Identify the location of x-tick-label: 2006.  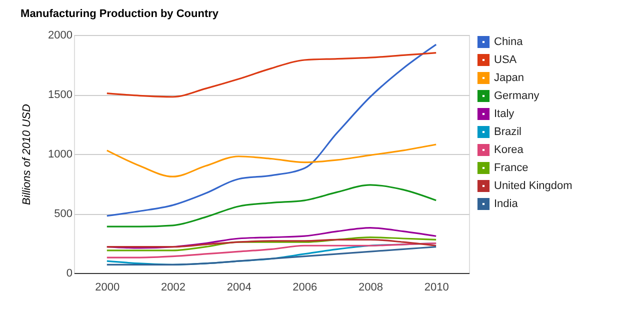
(305, 288).